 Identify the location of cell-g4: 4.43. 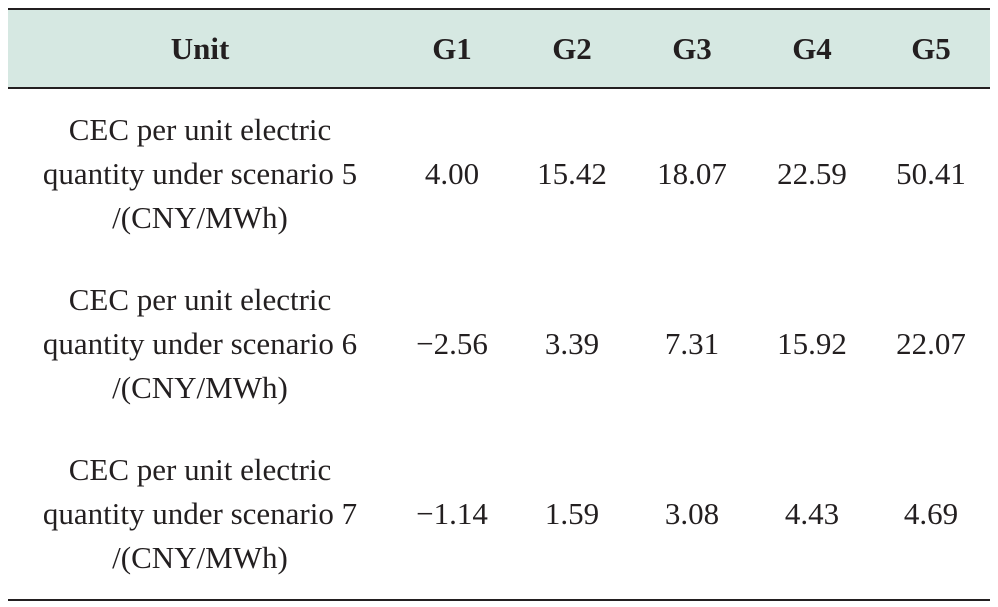
(812, 515).